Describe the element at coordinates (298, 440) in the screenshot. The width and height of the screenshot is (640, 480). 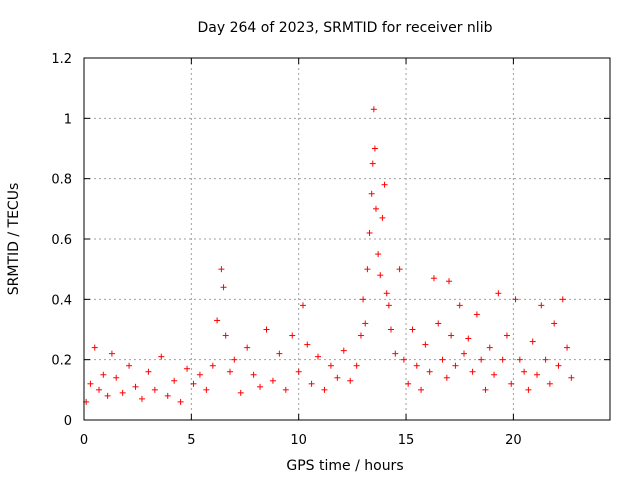
I see `x-tick-label: 10` at that location.